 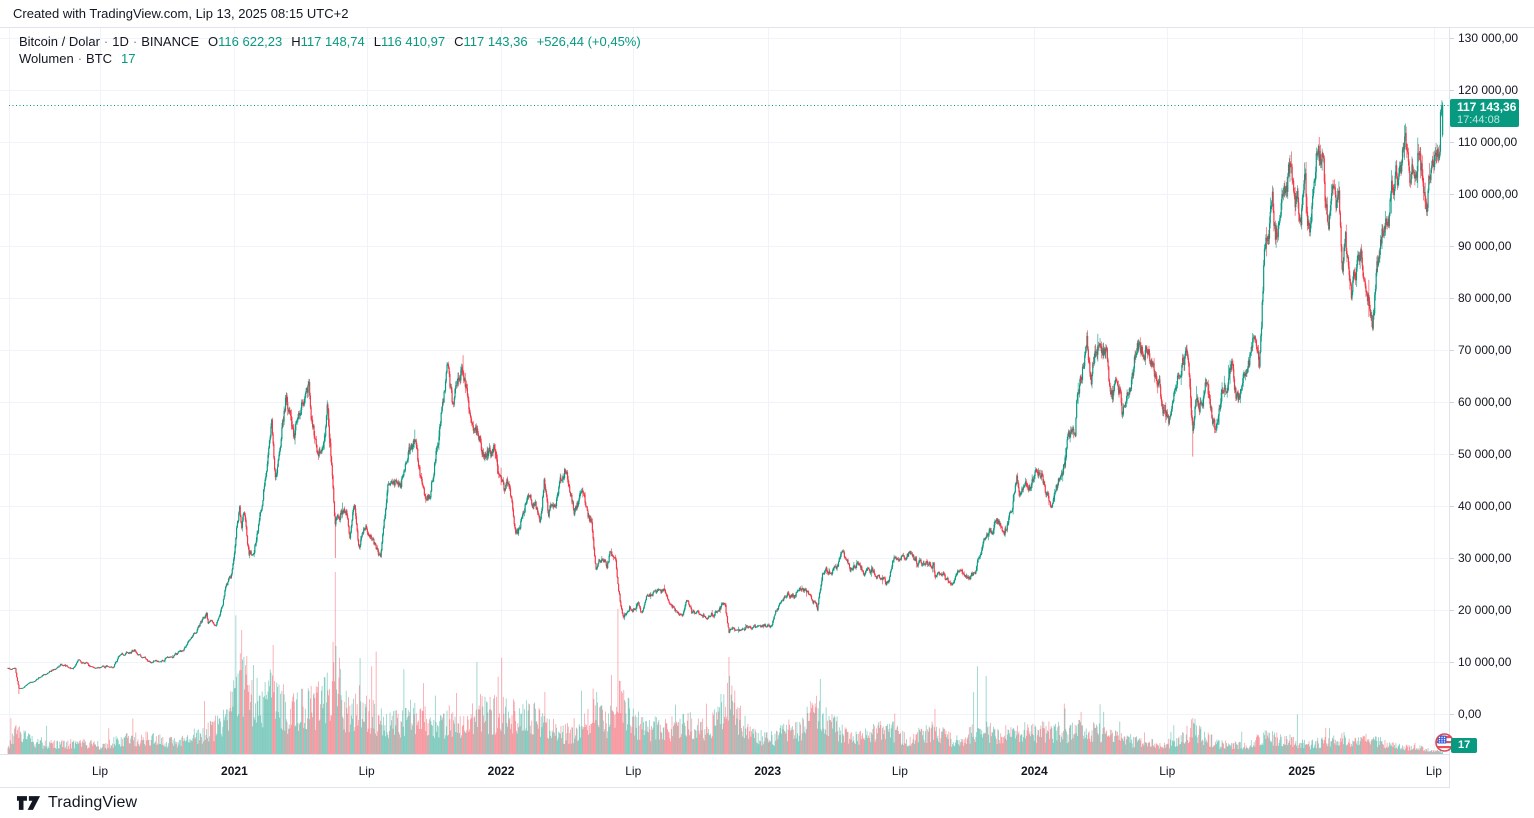 What do you see at coordinates (767, 803) in the screenshot?
I see `footer-bar: TradingView` at bounding box center [767, 803].